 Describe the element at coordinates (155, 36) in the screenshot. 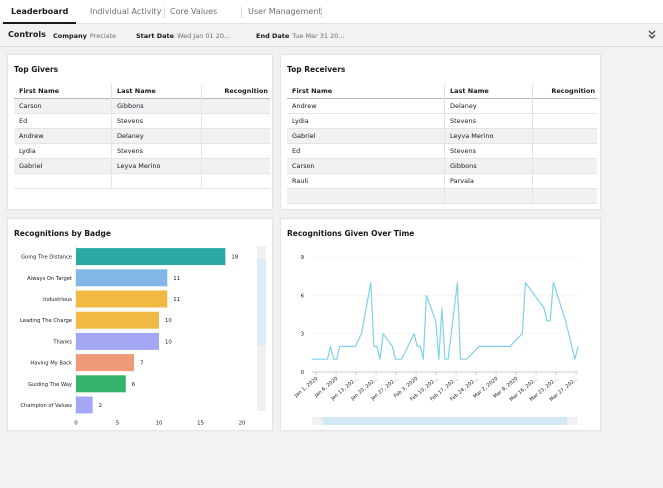

I see `start-date-label: Start Date` at that location.